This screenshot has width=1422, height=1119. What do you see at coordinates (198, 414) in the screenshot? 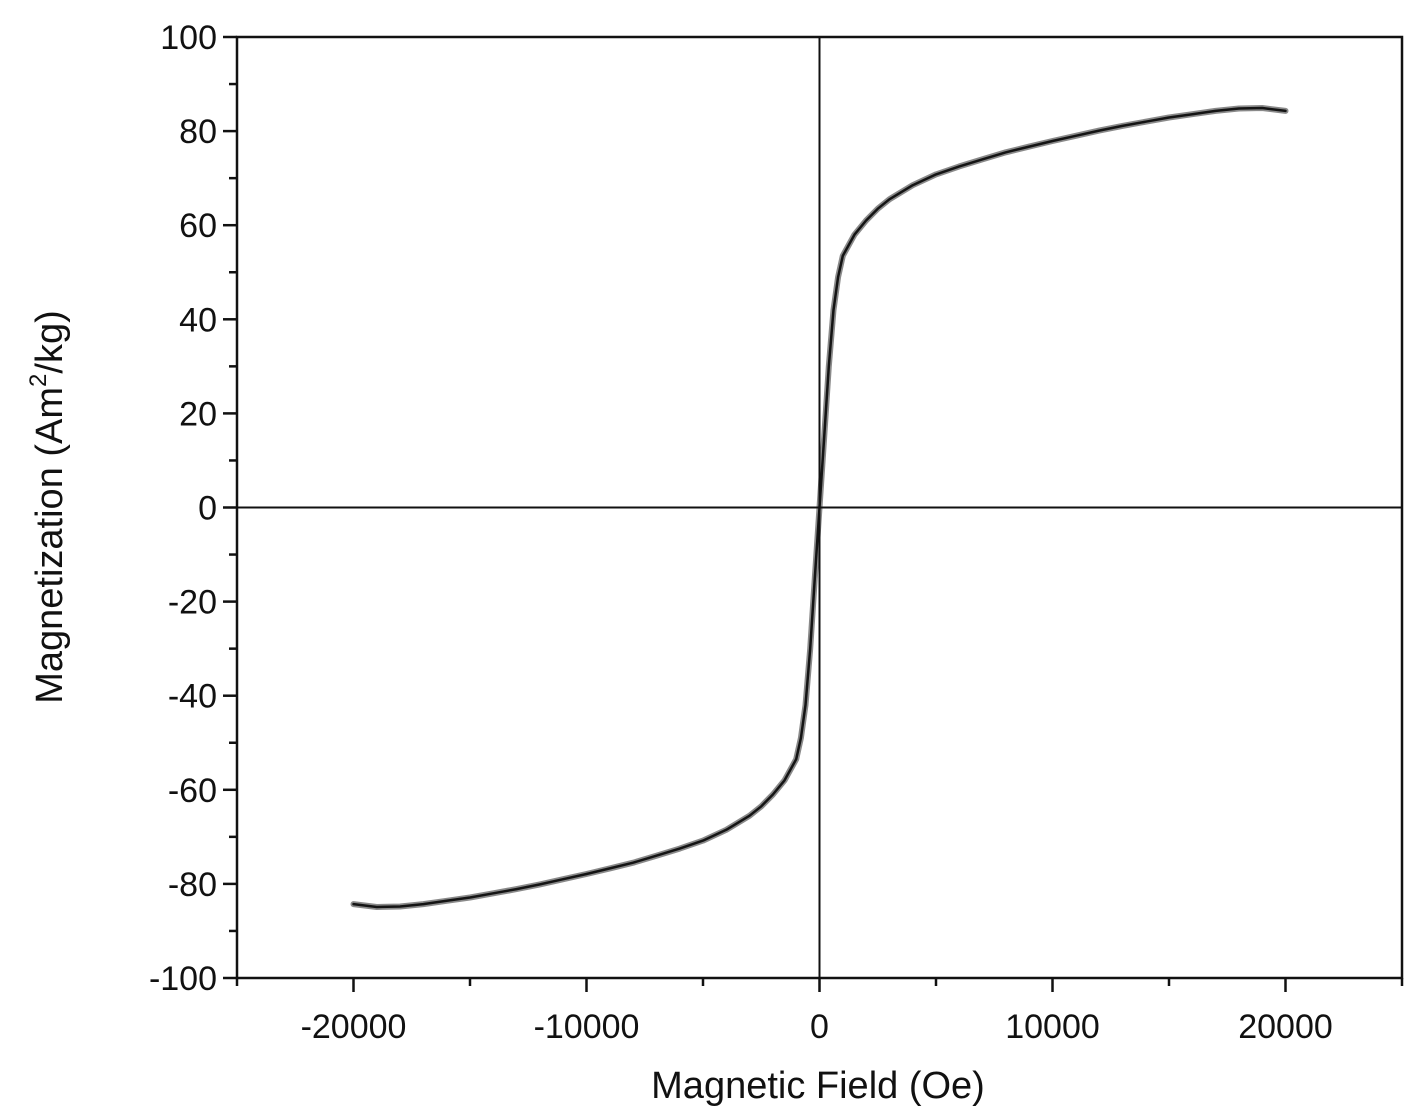
I see `y-tick-label: 20` at bounding box center [198, 414].